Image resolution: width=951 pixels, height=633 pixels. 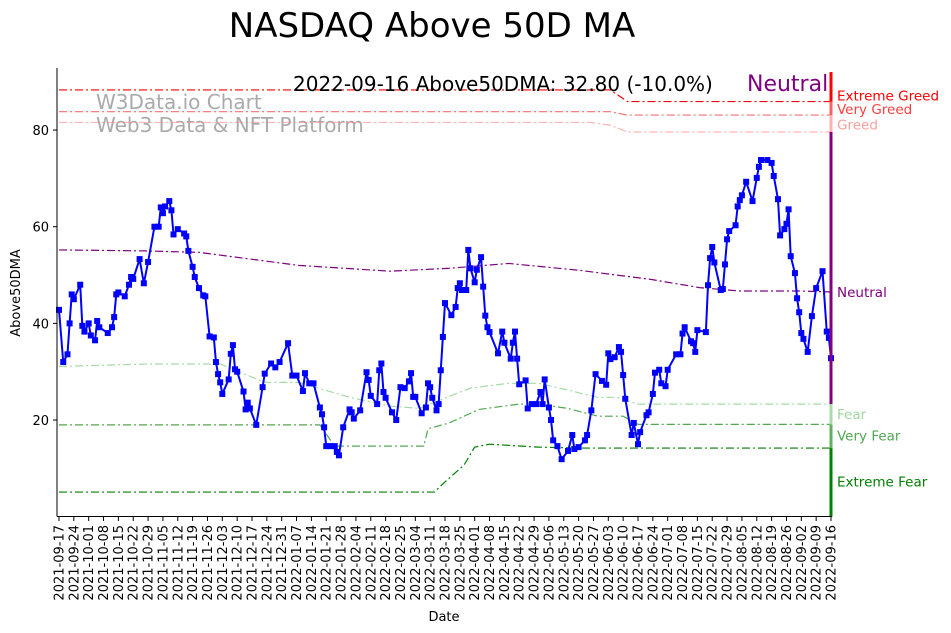 What do you see at coordinates (503, 84) in the screenshot?
I see `annotation-text: 2022-09-16 Above50DMA: 32.80 (-10.0%)` at bounding box center [503, 84].